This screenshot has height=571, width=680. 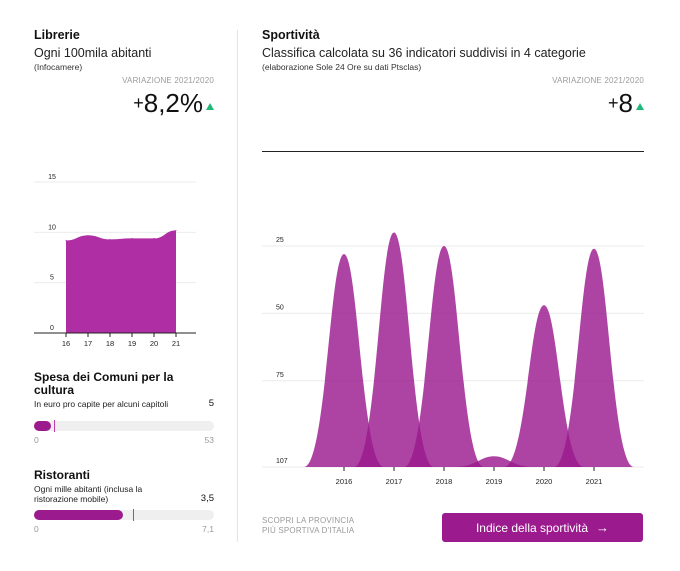 I want to click on spending-title: Spesa dei Comuni per la cultura, so click(x=104, y=383).